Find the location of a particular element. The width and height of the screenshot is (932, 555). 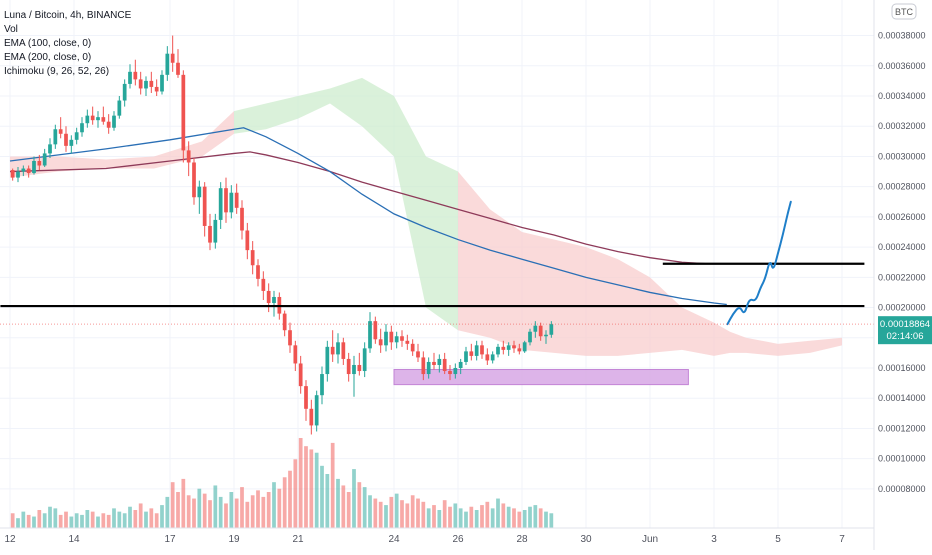

price-tag-countdown: 02:14:06 is located at coordinates (905, 336).